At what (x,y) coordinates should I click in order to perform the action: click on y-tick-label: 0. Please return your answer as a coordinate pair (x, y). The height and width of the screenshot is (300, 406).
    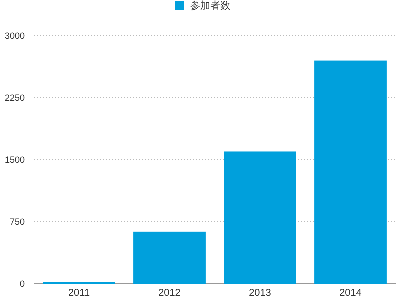
    Looking at the image, I should click on (22, 283).